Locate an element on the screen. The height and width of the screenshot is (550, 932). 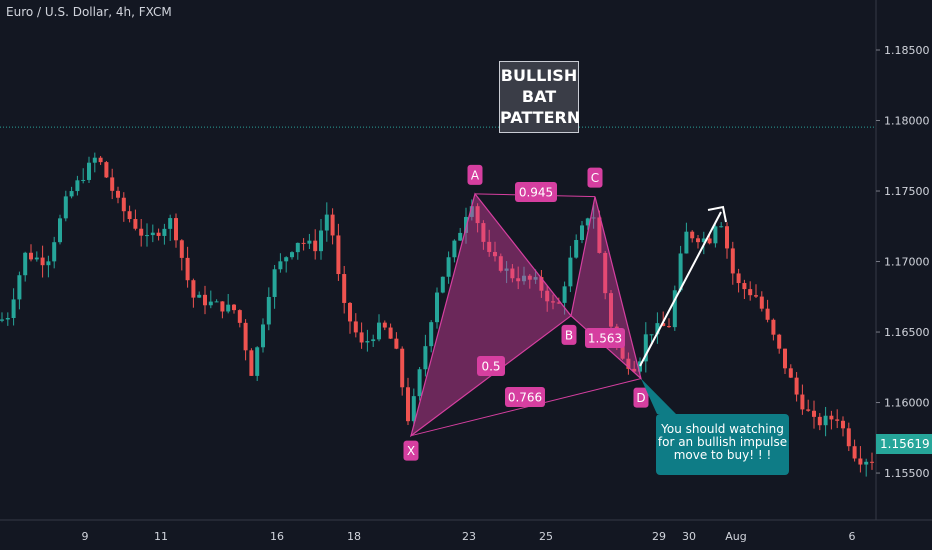
pattern-point-x: X is located at coordinates (411, 450).